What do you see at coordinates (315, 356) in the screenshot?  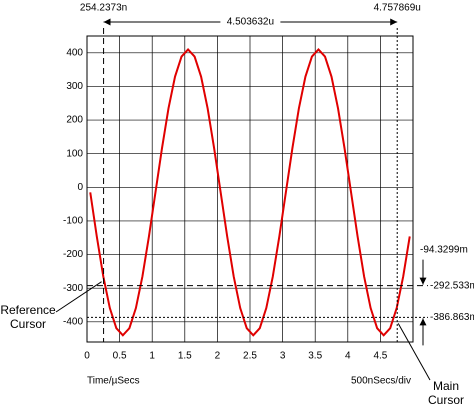 I see `x-tick-label: 3.5` at bounding box center [315, 356].